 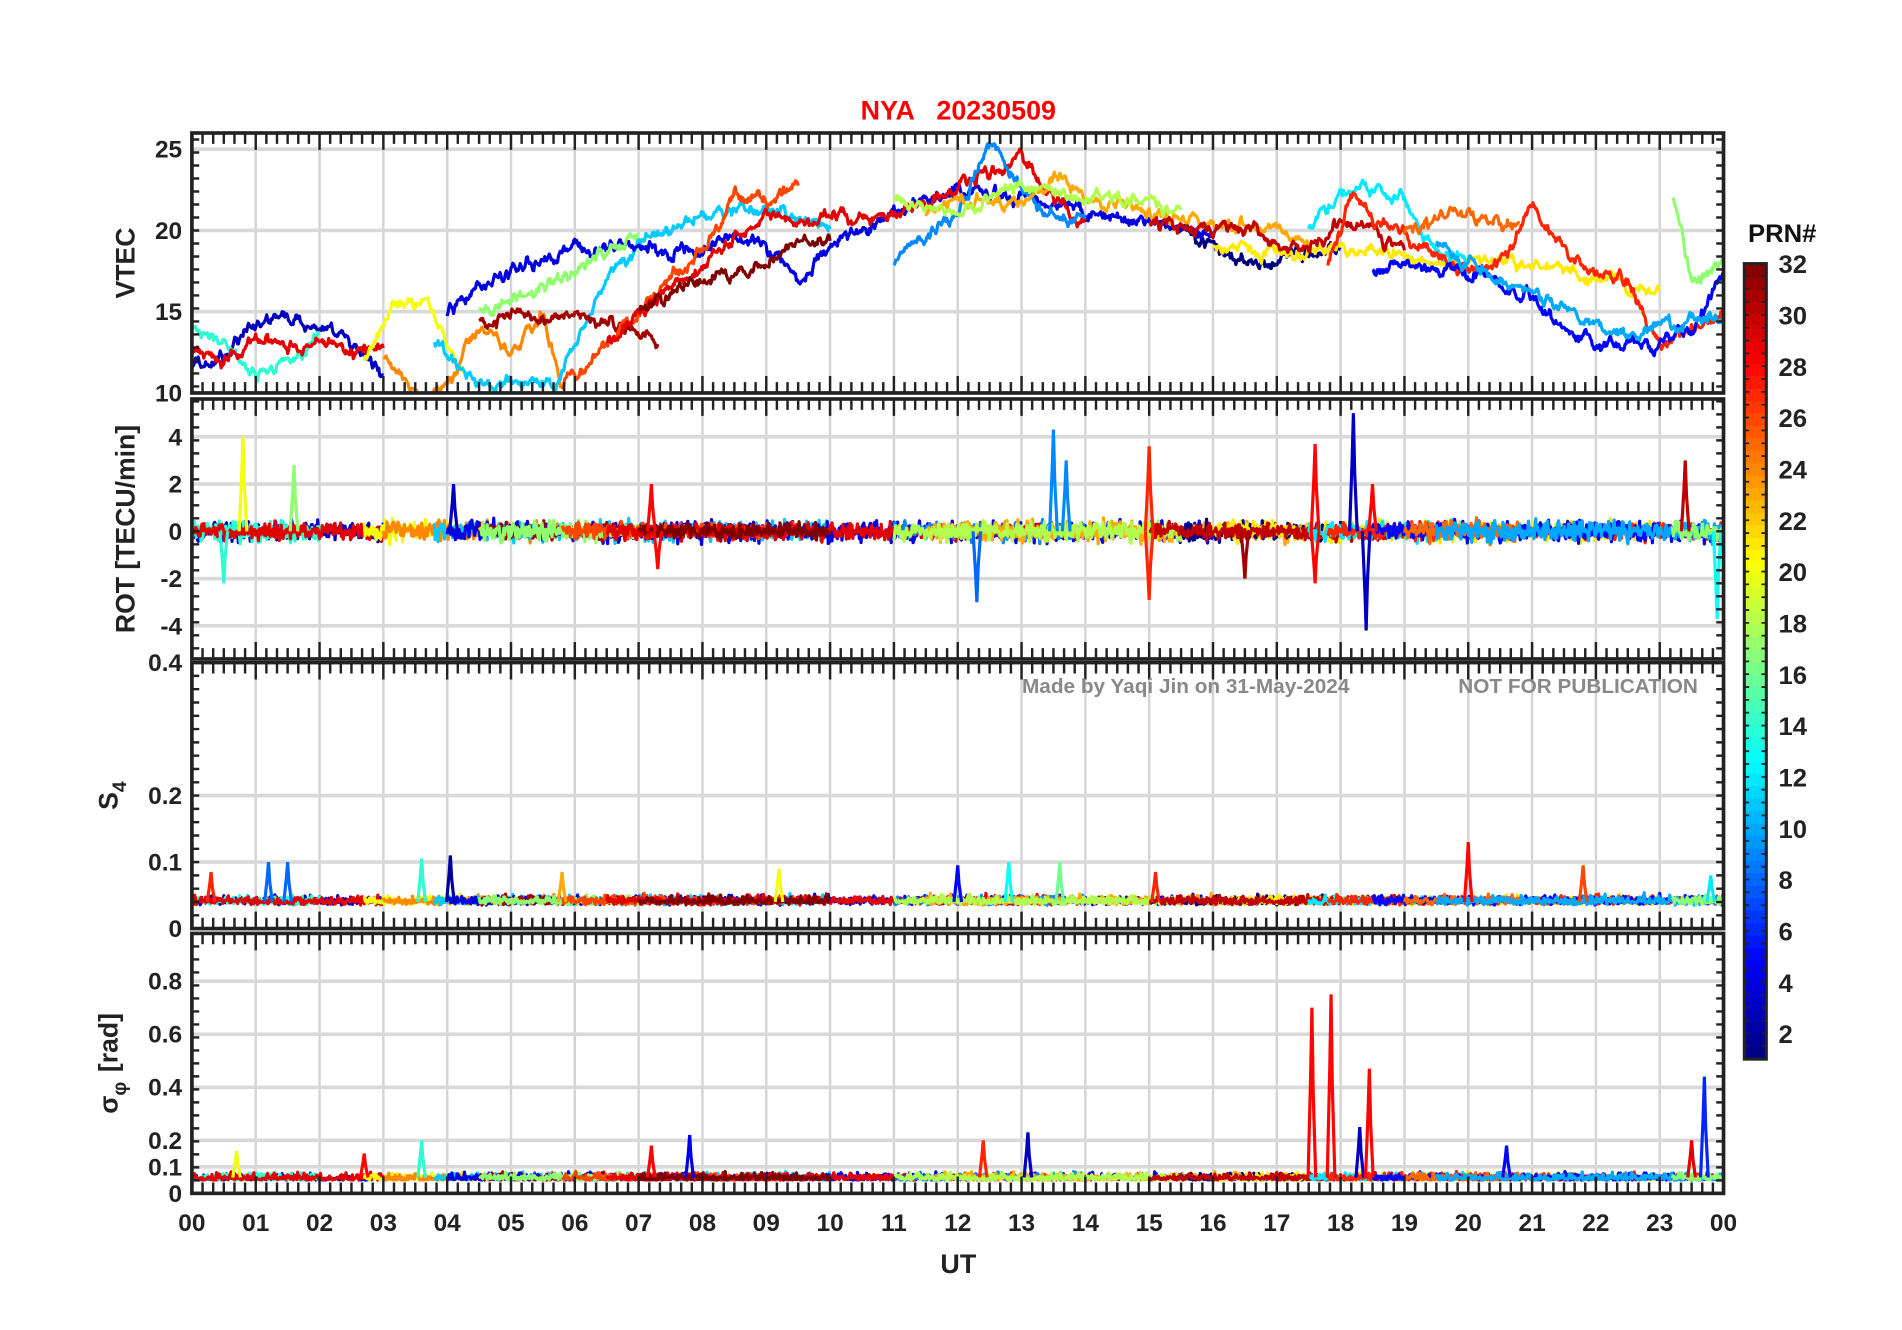 What do you see at coordinates (1793, 368) in the screenshot?
I see `colorbar-tick-label: 28` at bounding box center [1793, 368].